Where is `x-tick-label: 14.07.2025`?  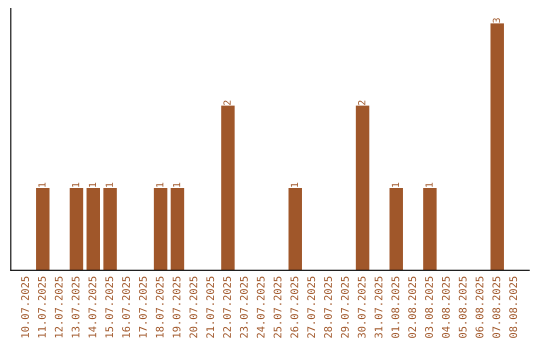 x-tick-label: 14.07.2025 is located at coordinates (92, 307).